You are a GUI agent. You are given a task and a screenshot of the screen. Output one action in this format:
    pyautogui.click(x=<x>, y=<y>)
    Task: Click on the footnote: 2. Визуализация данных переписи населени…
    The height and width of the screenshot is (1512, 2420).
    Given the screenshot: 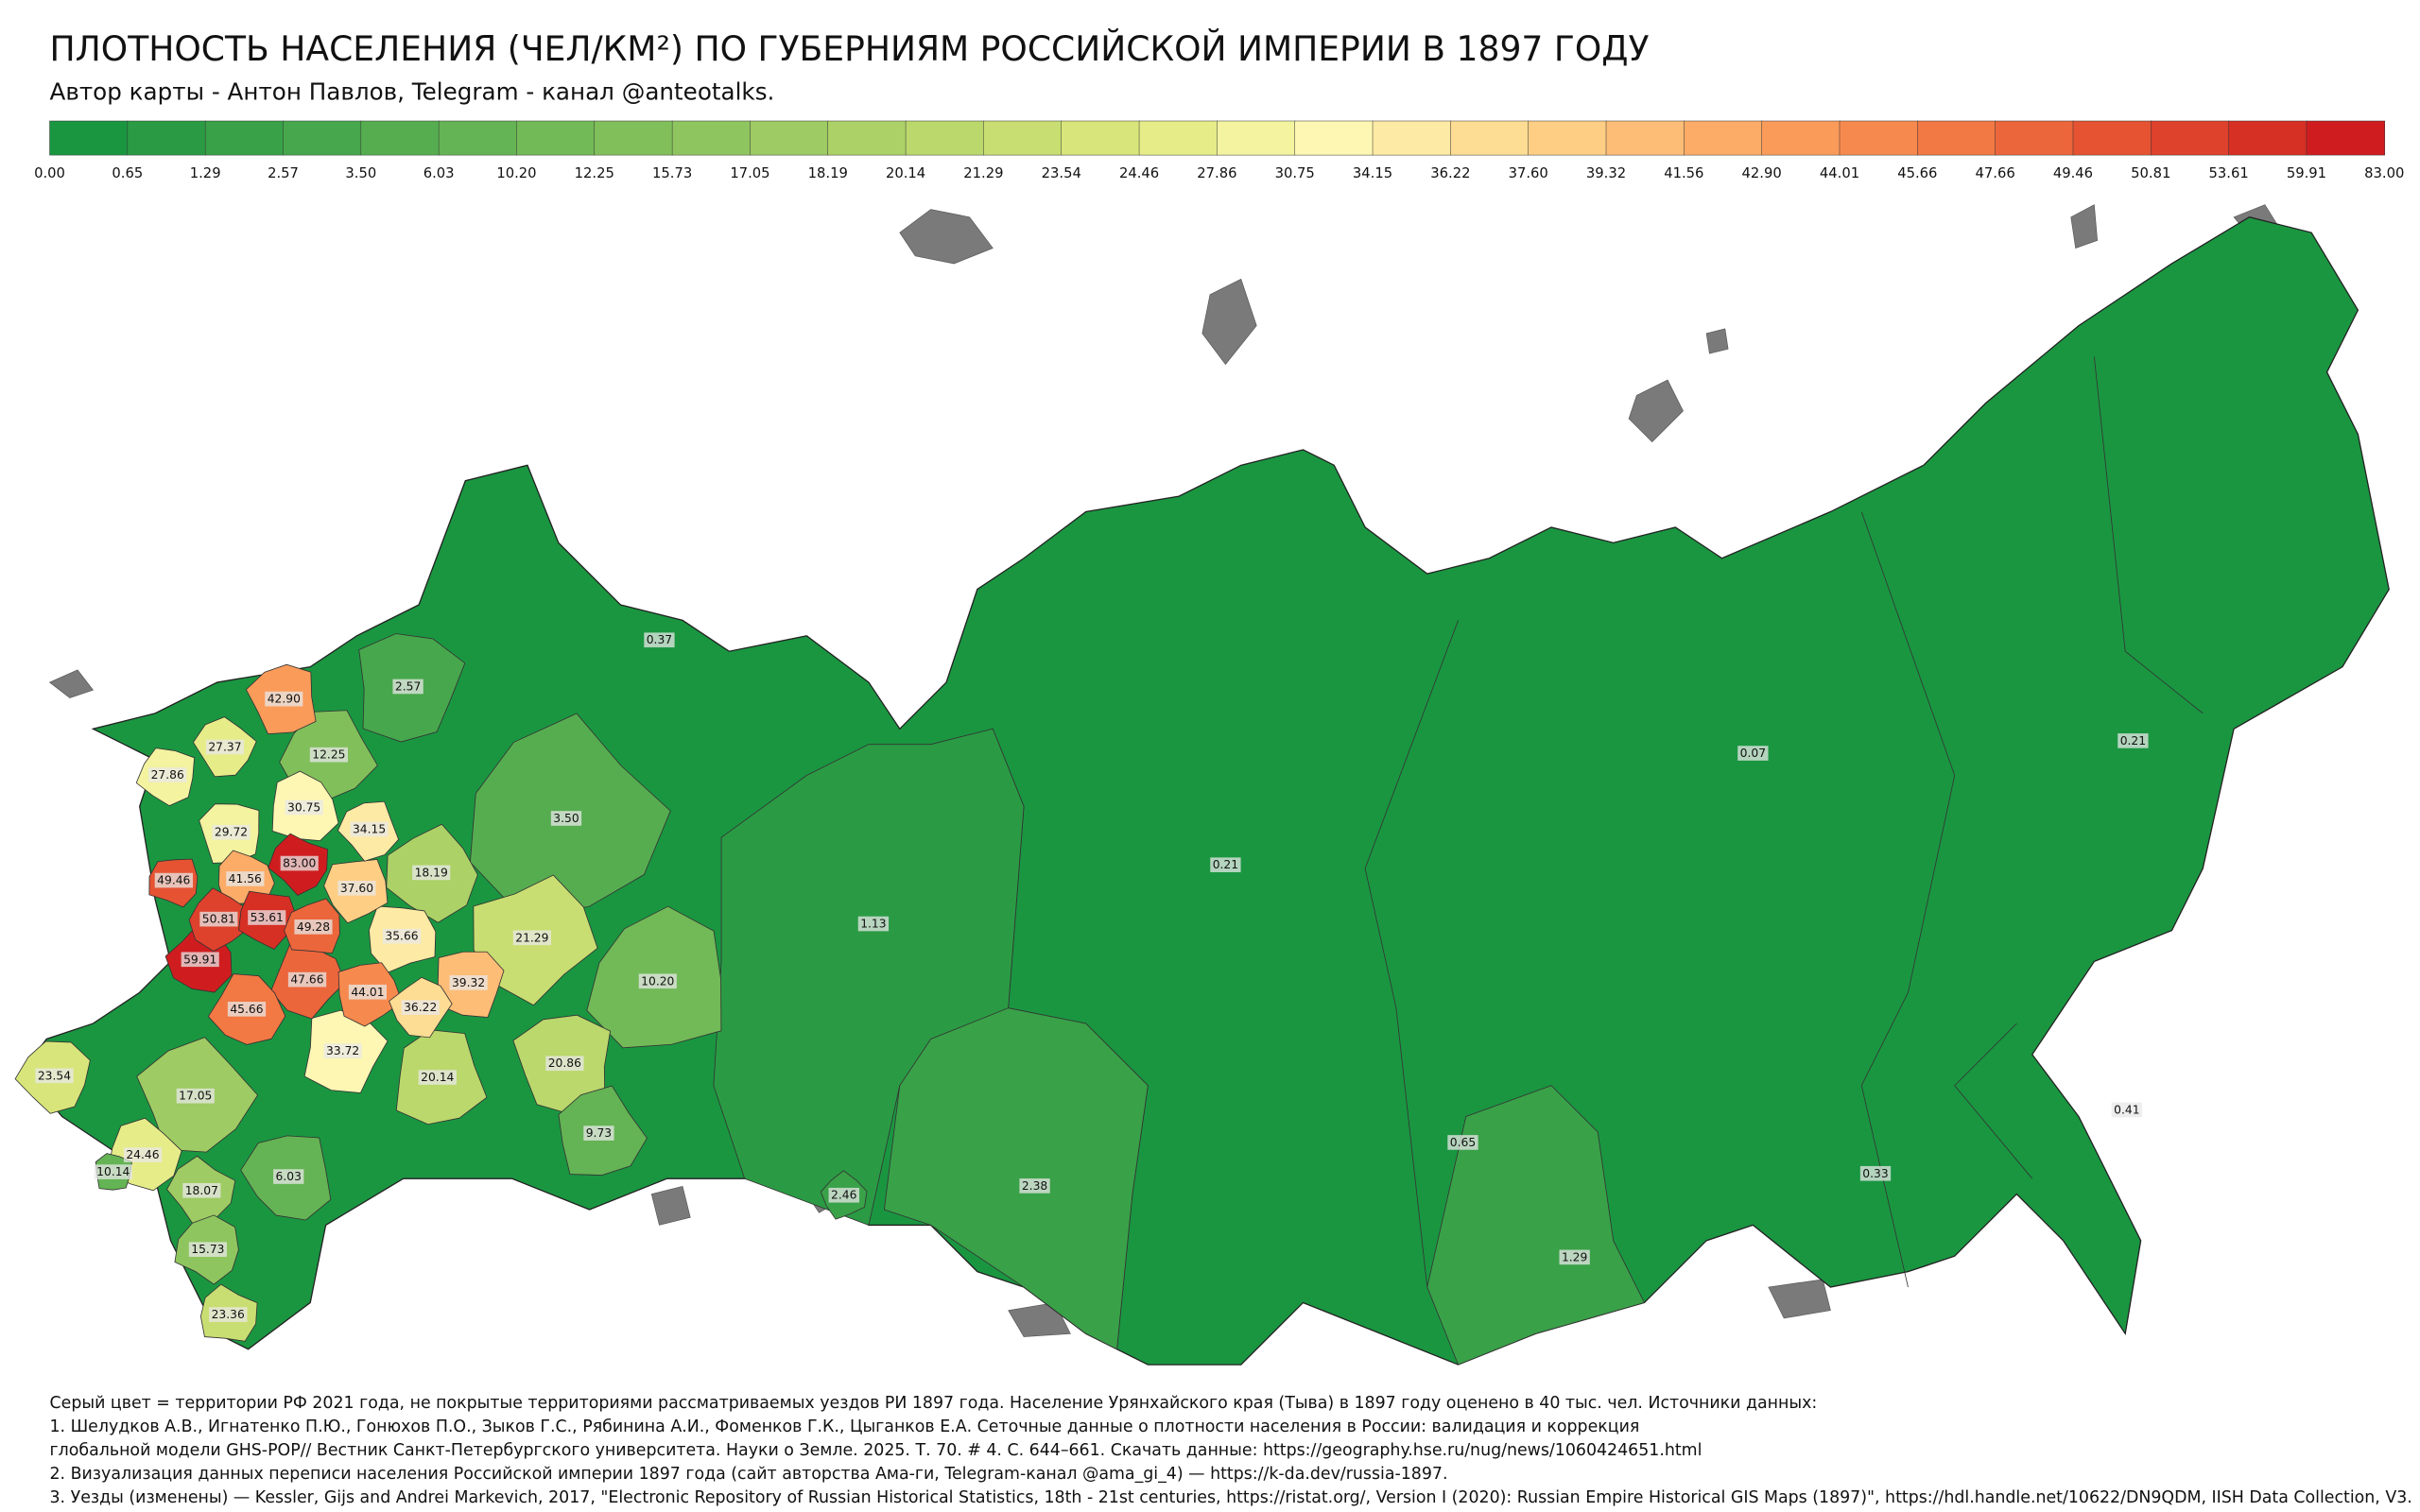 What is the action you would take?
    pyautogui.click(x=749, y=1474)
    